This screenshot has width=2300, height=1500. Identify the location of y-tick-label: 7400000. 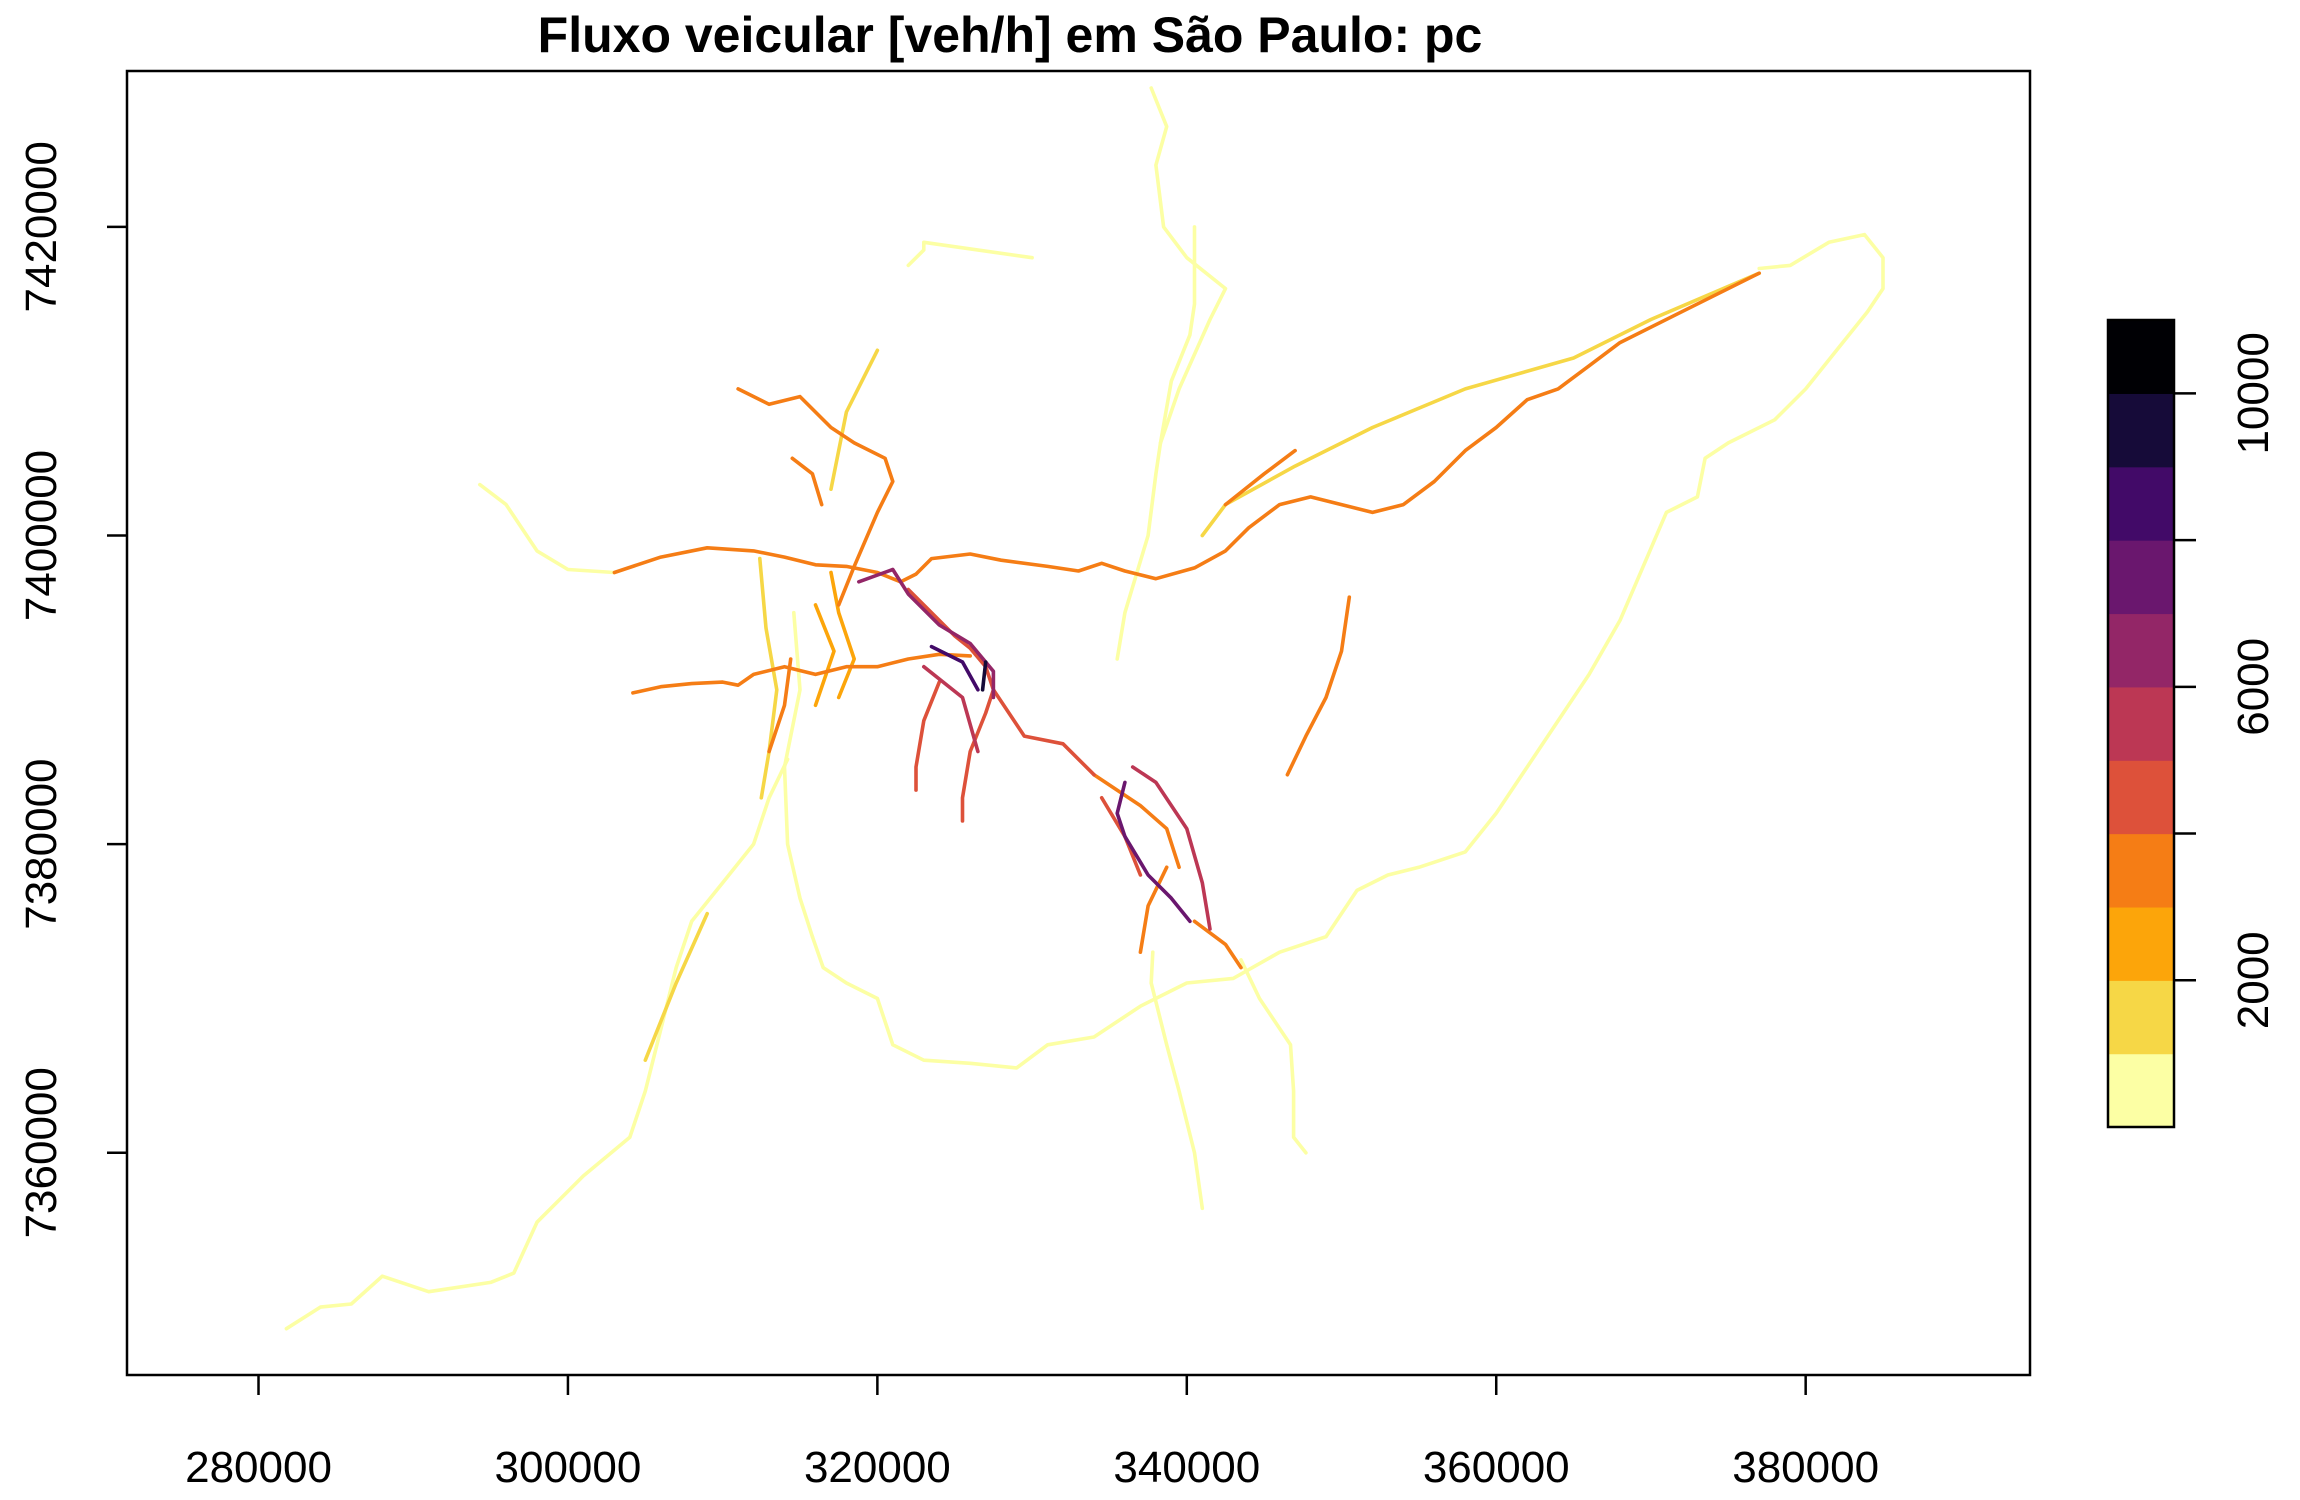
(41, 535).